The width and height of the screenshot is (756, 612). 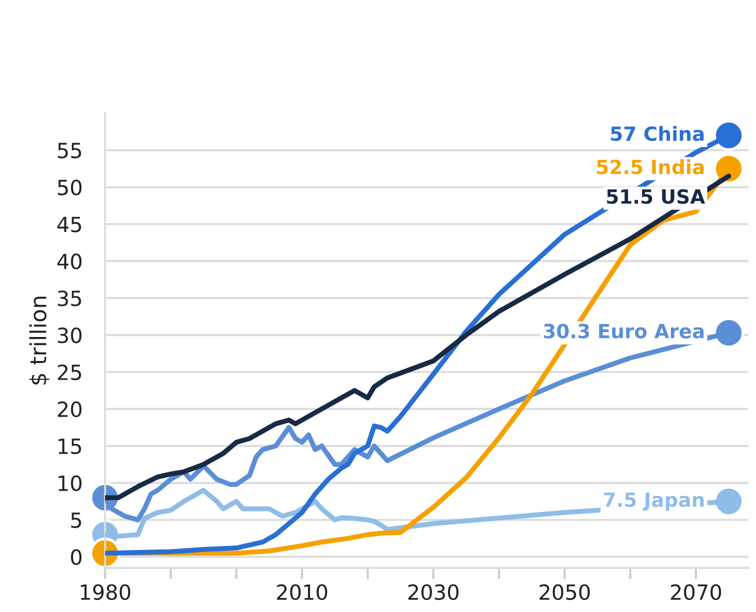 I want to click on y-tick-label: 25, so click(x=70, y=372).